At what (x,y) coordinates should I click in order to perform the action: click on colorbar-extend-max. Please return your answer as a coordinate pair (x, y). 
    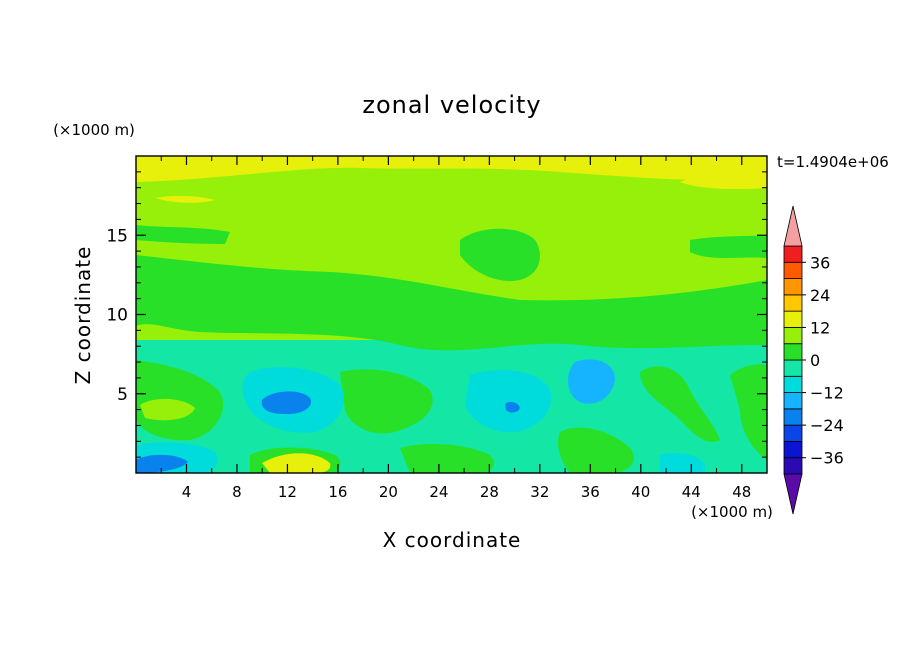
    Looking at the image, I should click on (793, 226).